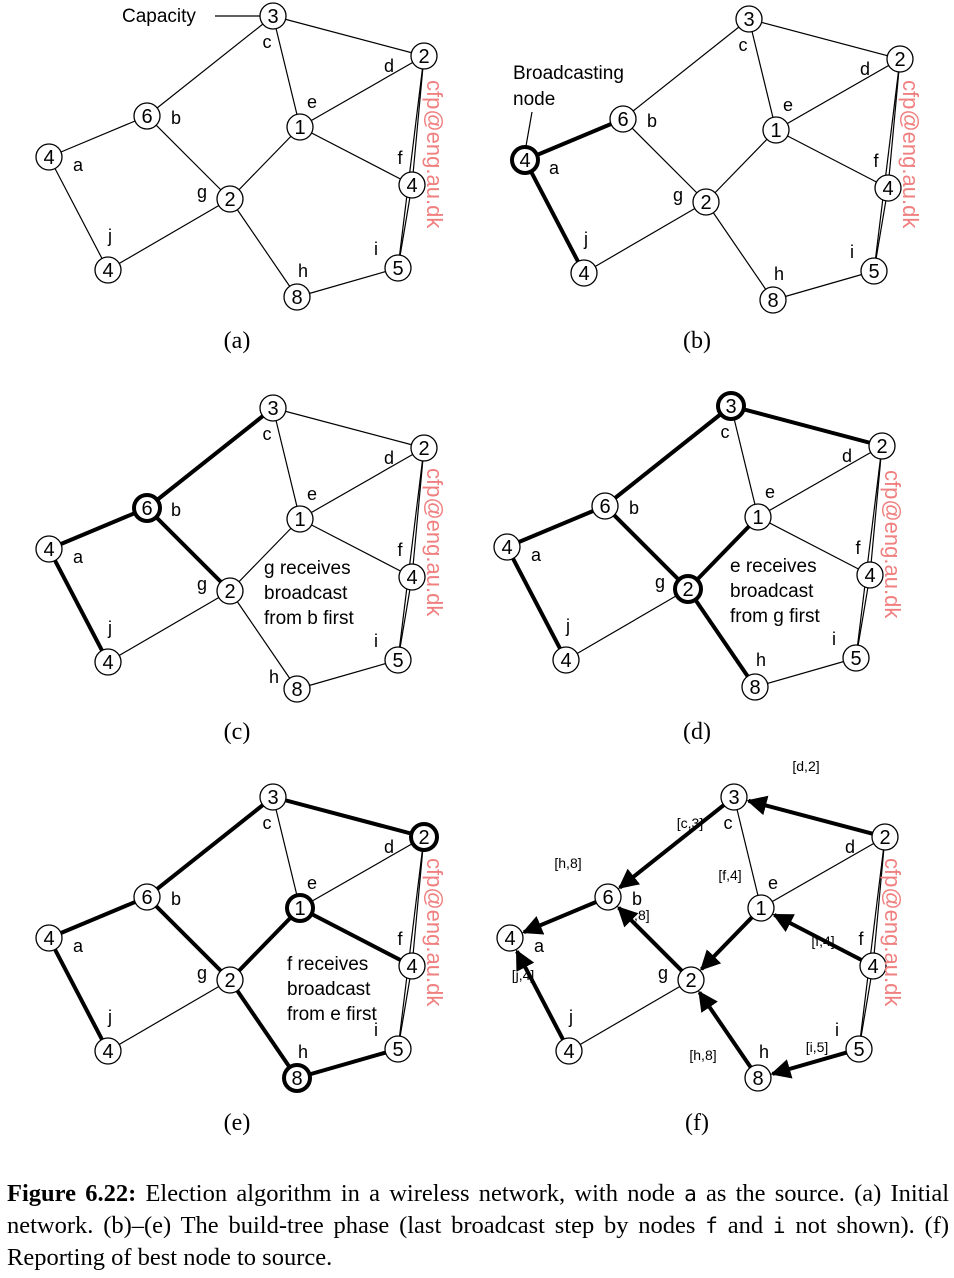 The height and width of the screenshot is (1278, 954). Describe the element at coordinates (817, 1047) in the screenshot. I see `report-message-8: [i,5]` at that location.